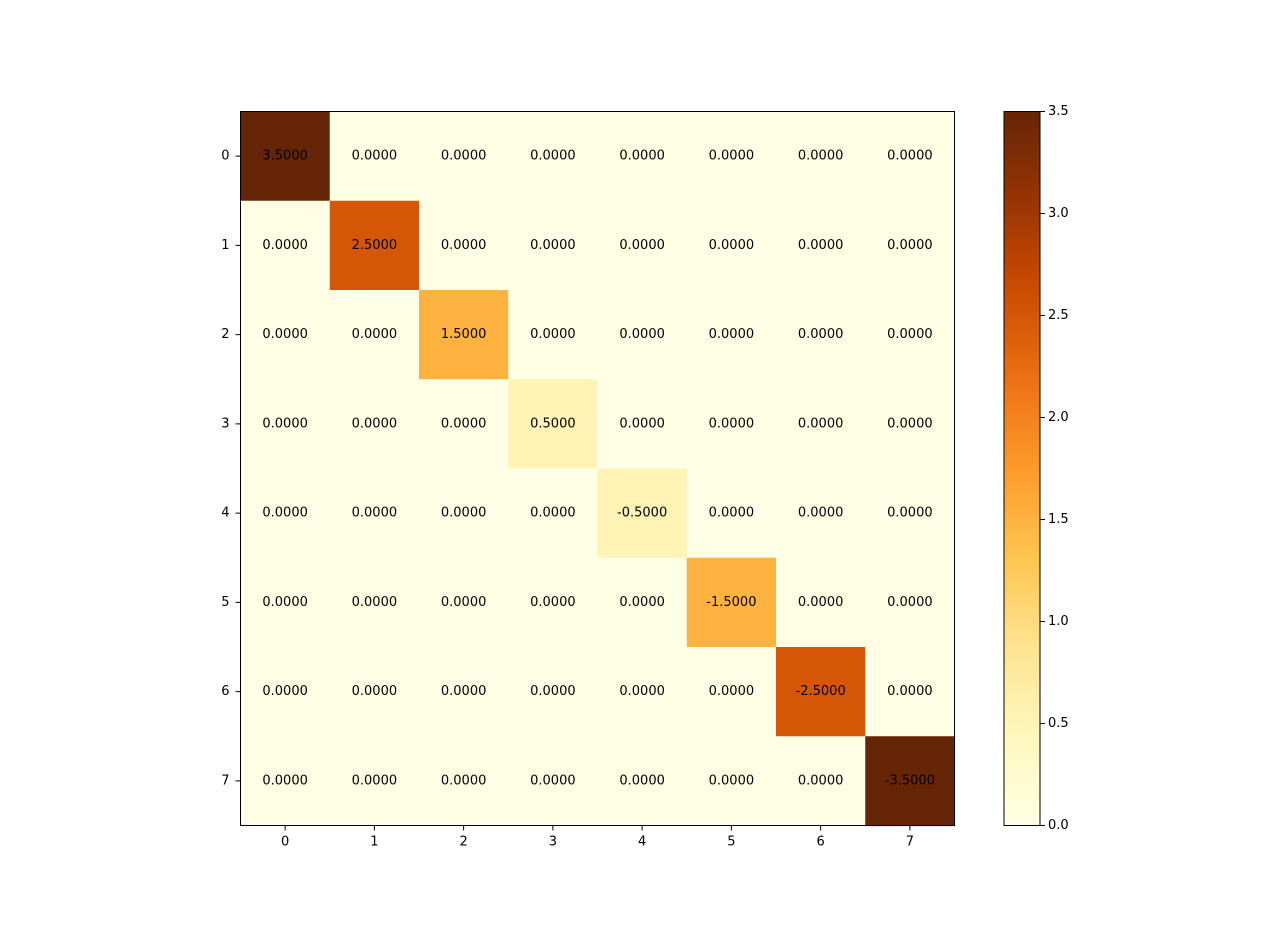 The width and height of the screenshot is (1280, 927). What do you see at coordinates (225, 334) in the screenshot?
I see `y-tick-label: 2` at bounding box center [225, 334].